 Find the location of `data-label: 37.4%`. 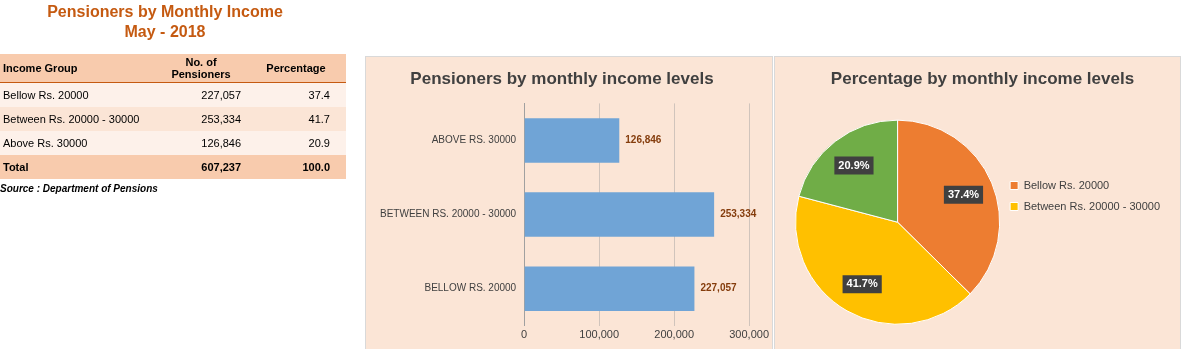

data-label: 37.4% is located at coordinates (963, 193).